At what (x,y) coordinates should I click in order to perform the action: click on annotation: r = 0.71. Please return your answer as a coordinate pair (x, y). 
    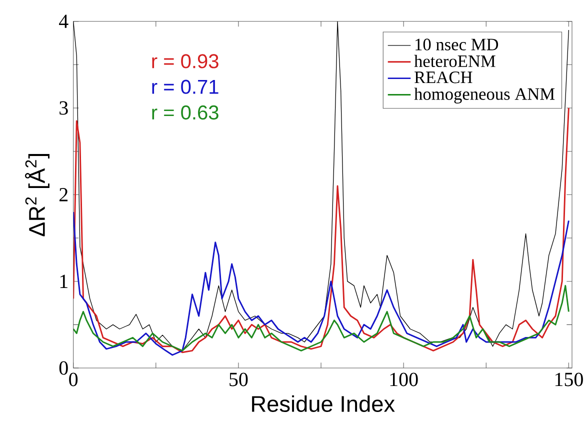
    Looking at the image, I should click on (185, 87).